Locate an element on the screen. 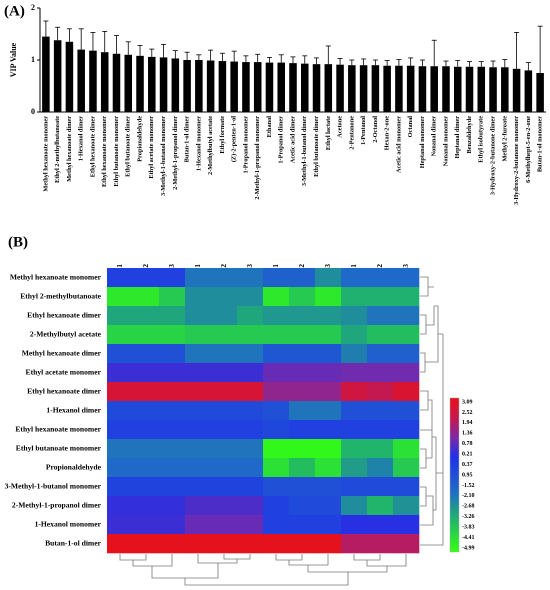 This screenshot has width=550, height=590. x-tick-label: 3-Hydroxy-2-butanone dimer is located at coordinates (492, 155).